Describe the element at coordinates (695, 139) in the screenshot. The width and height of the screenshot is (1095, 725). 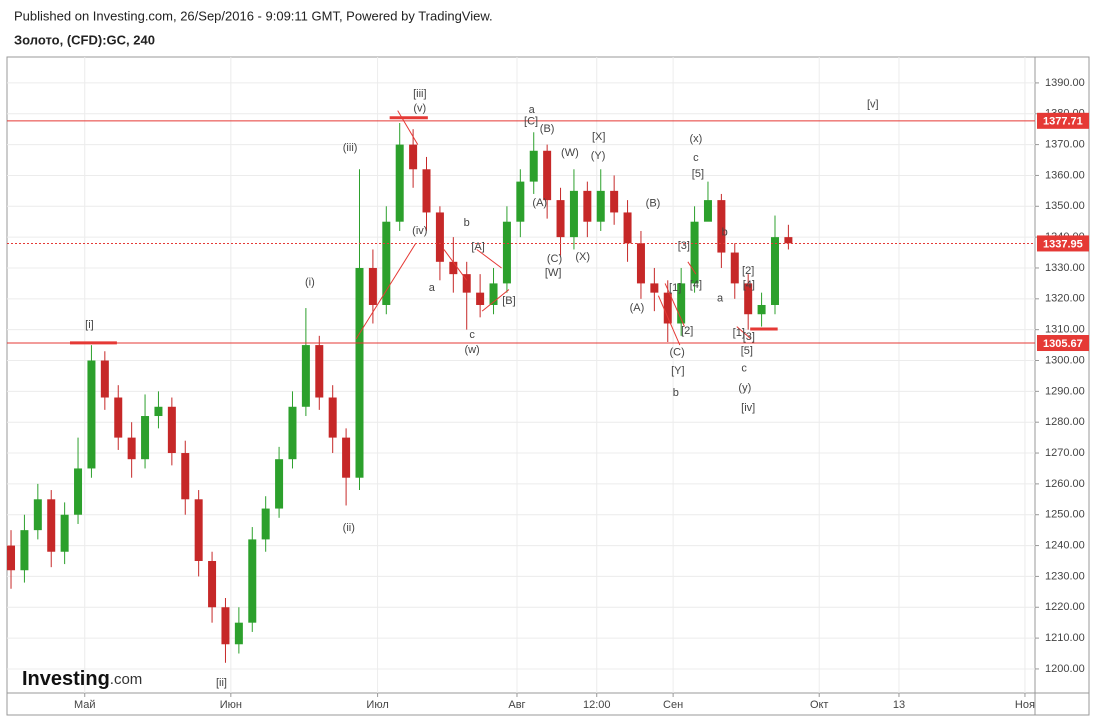
I see `wave-label: (x)` at that location.